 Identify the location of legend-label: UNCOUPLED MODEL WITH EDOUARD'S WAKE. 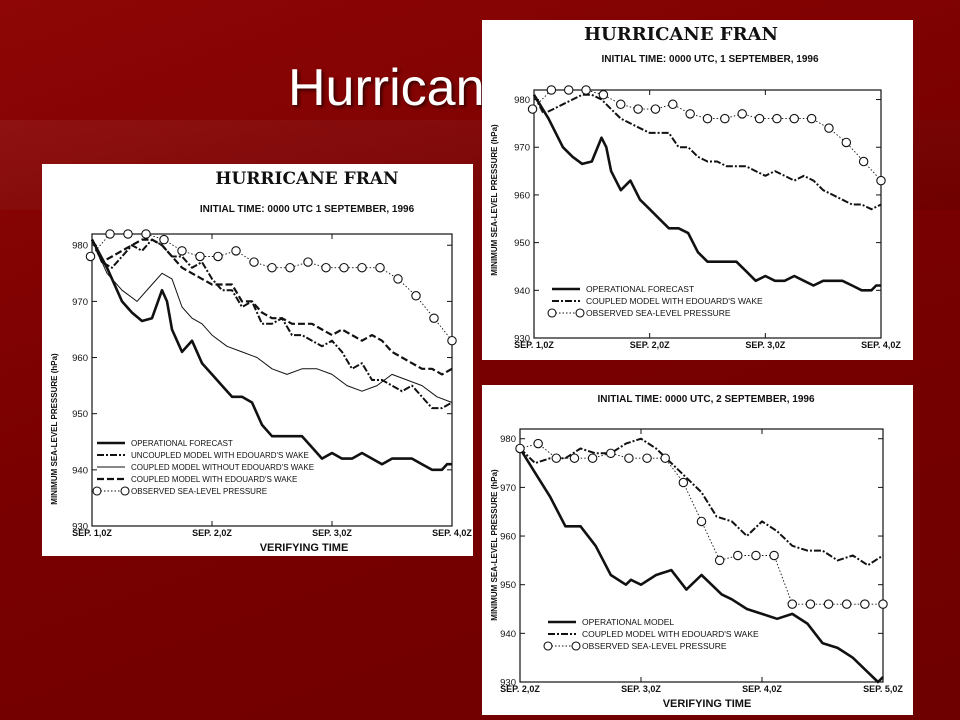
(220, 455).